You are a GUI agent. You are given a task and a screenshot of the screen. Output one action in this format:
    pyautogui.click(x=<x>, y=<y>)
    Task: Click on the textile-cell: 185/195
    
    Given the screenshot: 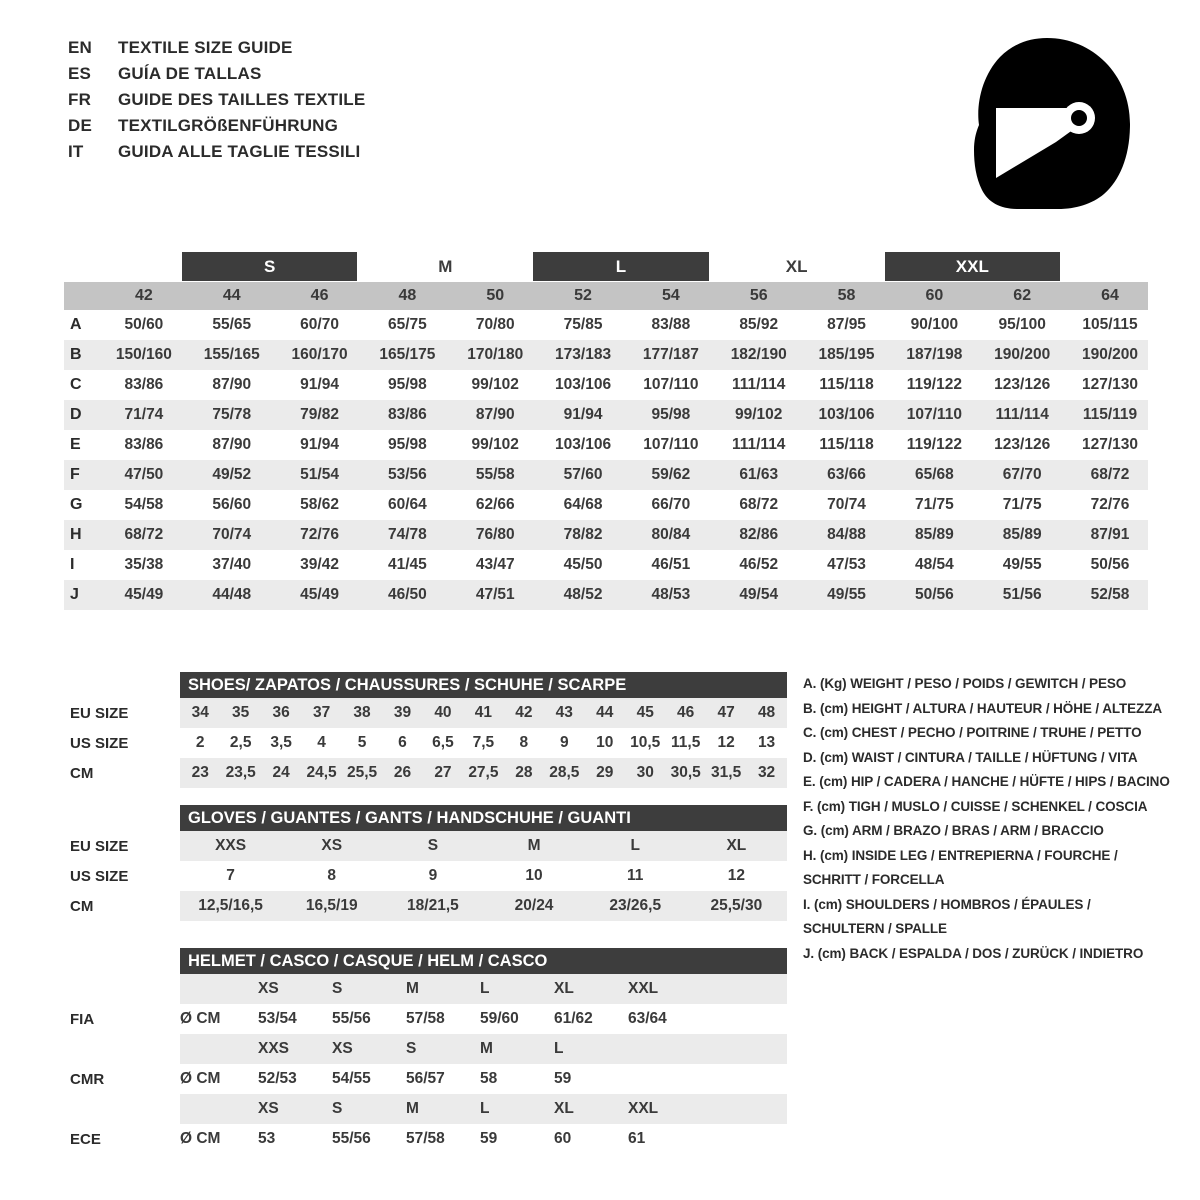 What is the action you would take?
    pyautogui.click(x=846, y=354)
    